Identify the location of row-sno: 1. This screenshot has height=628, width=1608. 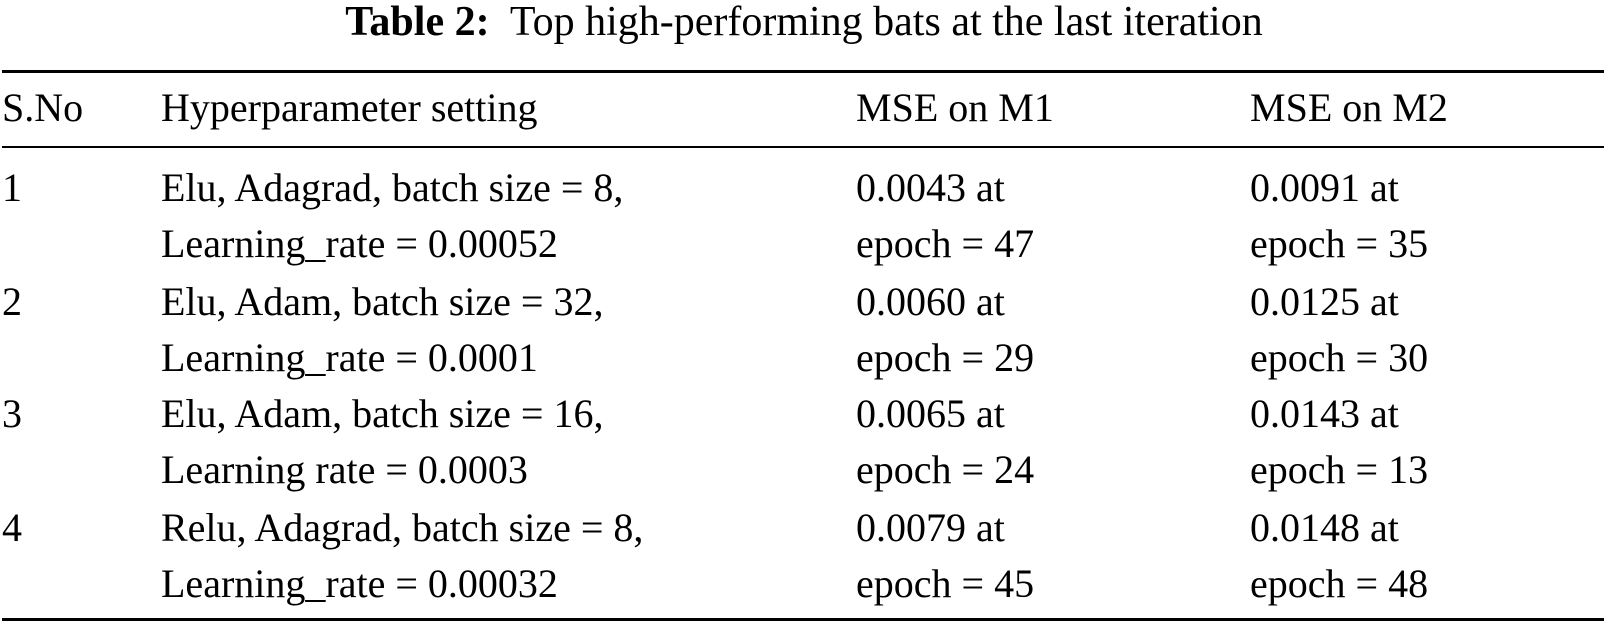
(12, 187).